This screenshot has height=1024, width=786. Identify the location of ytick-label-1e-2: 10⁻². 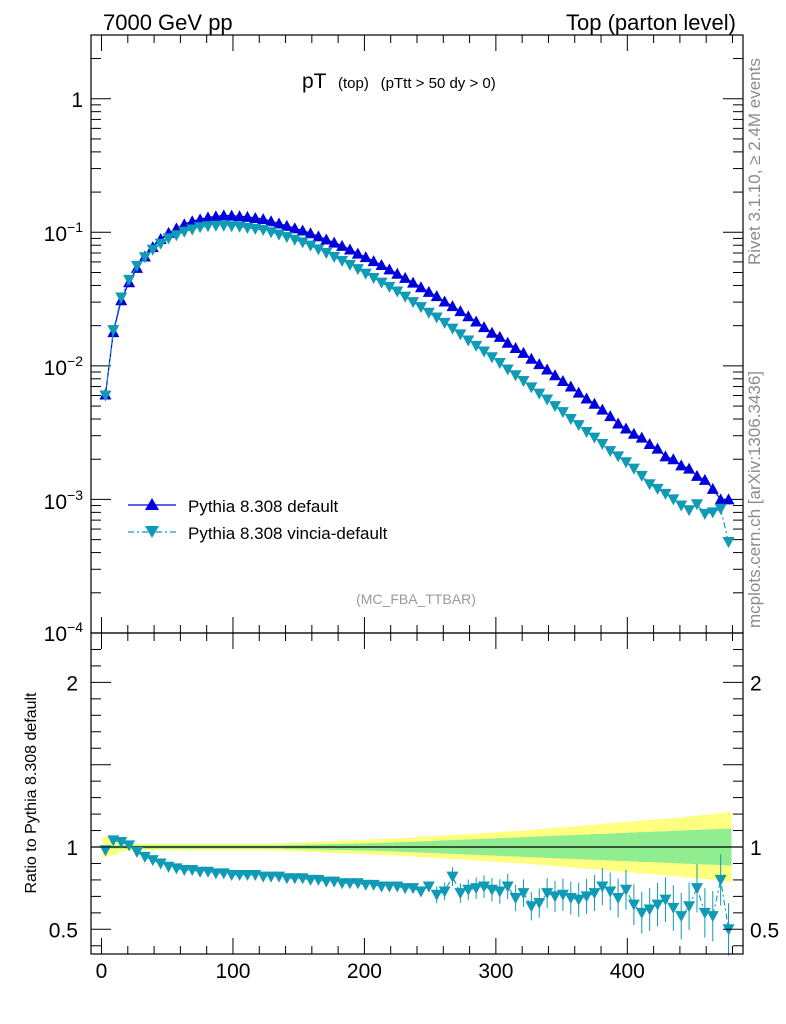
(64, 366).